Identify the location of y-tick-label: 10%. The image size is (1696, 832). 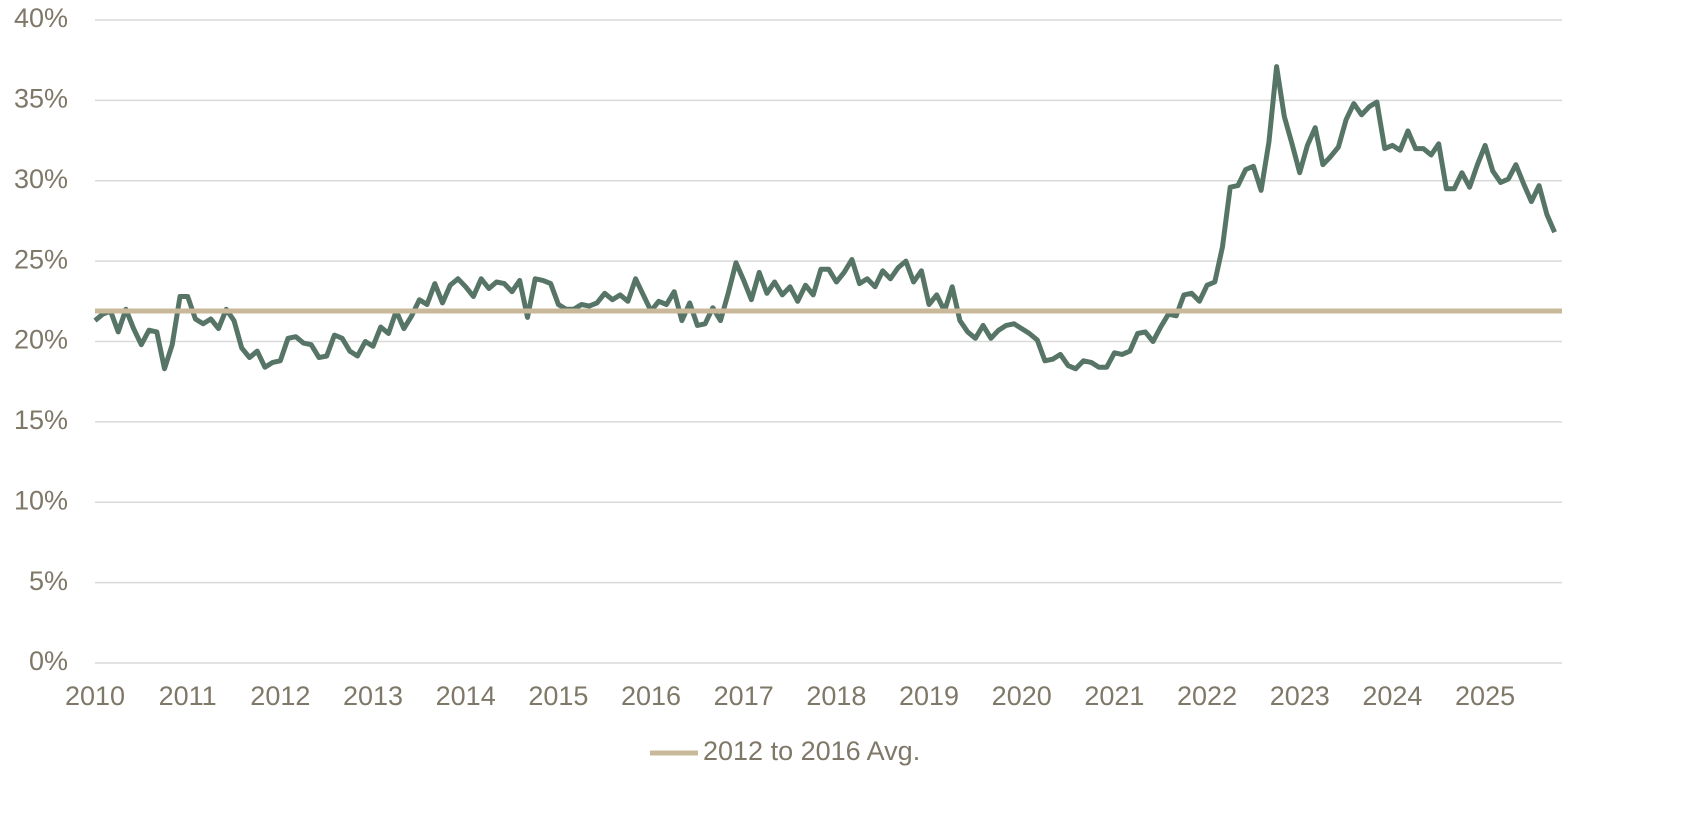
(41, 500).